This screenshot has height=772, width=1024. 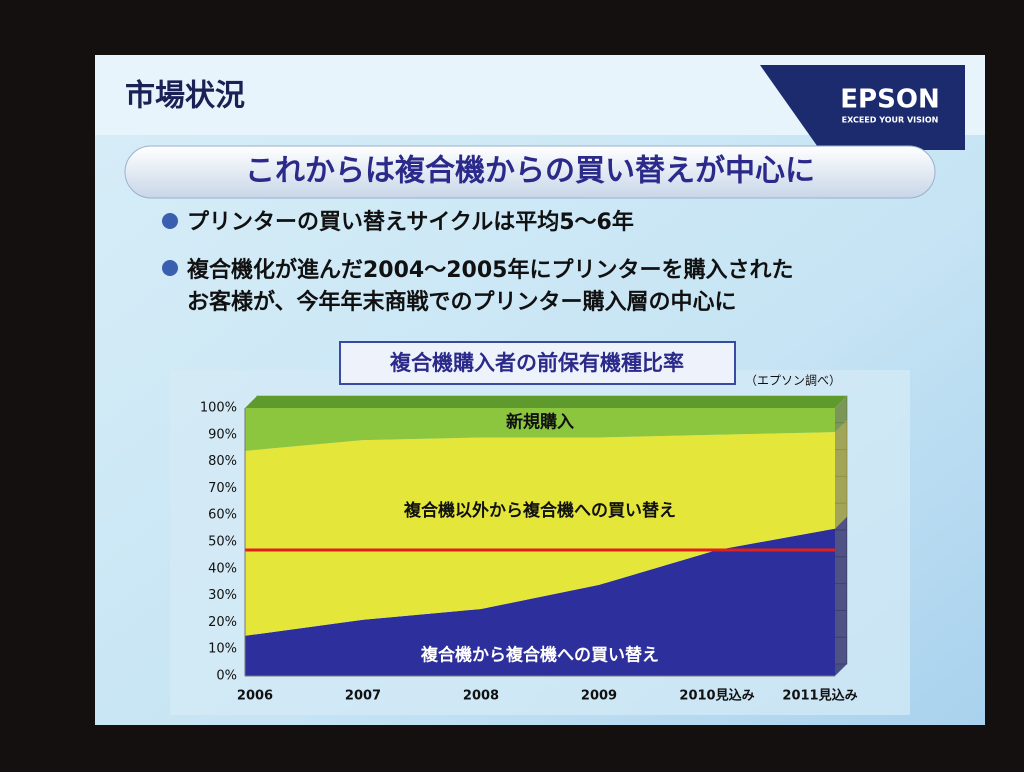 I want to click on bullet: お客様が、今年年末商戦でのプリンター購入層の中心に, so click(x=462, y=302).